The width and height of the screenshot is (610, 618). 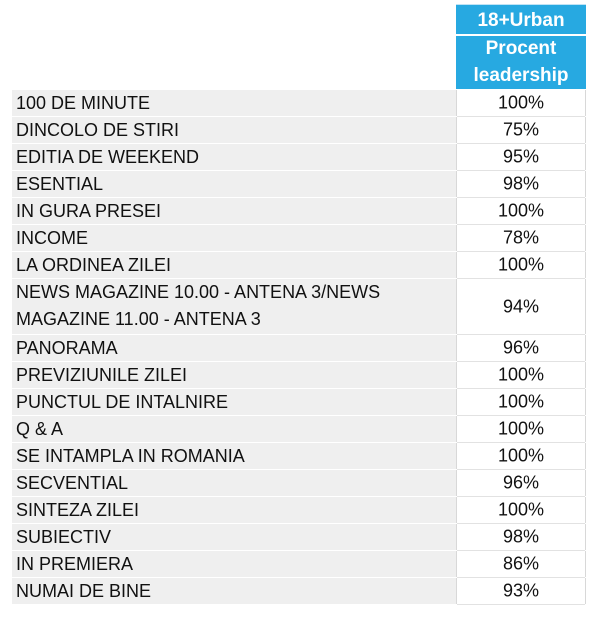 What do you see at coordinates (94, 265) in the screenshot?
I see `show-name: LA ORDINEA ZILEI` at bounding box center [94, 265].